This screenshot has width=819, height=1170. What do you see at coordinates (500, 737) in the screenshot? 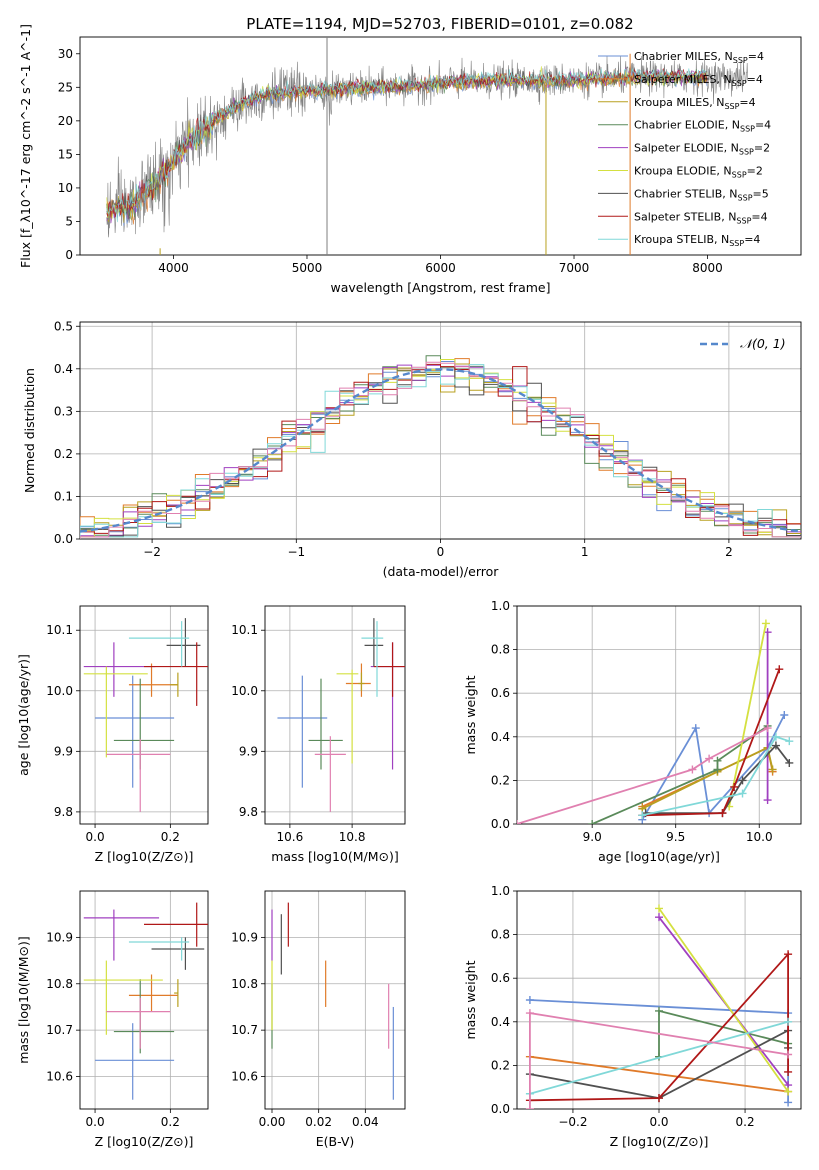
I see `y-tick-label: 0.4` at bounding box center [500, 737].